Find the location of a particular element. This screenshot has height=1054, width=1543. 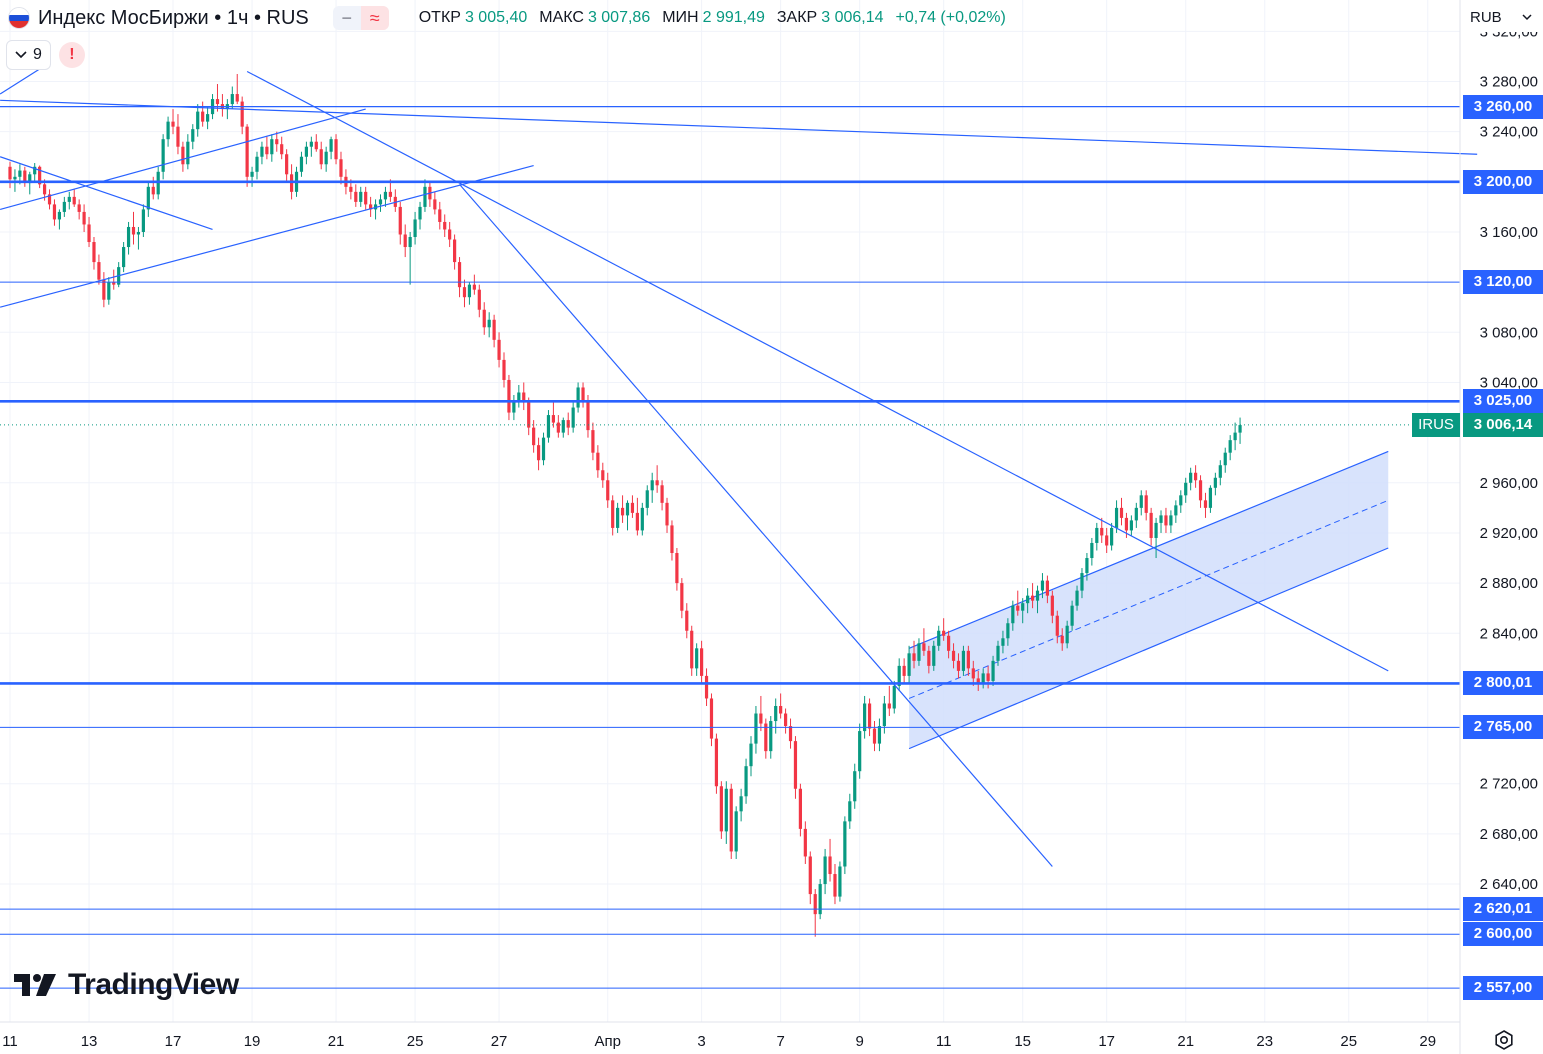

last-price-tag: 3 006,14 is located at coordinates (1503, 424).